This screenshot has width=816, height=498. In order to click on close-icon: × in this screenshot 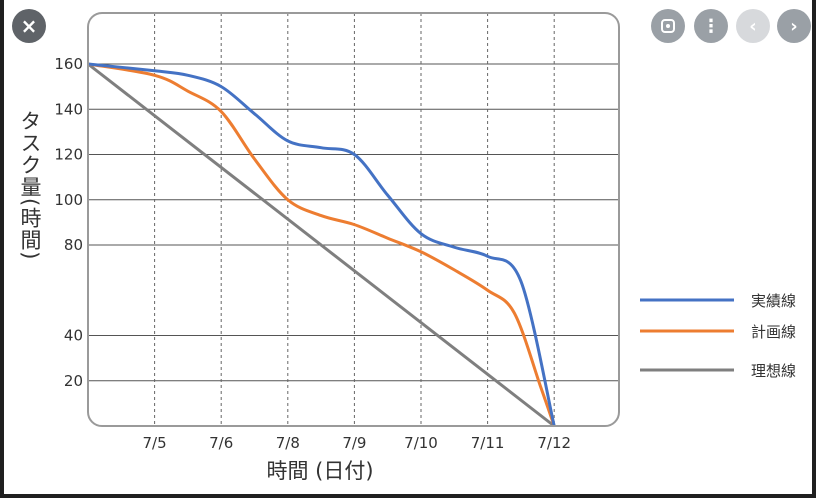, I will do `click(29, 26)`.